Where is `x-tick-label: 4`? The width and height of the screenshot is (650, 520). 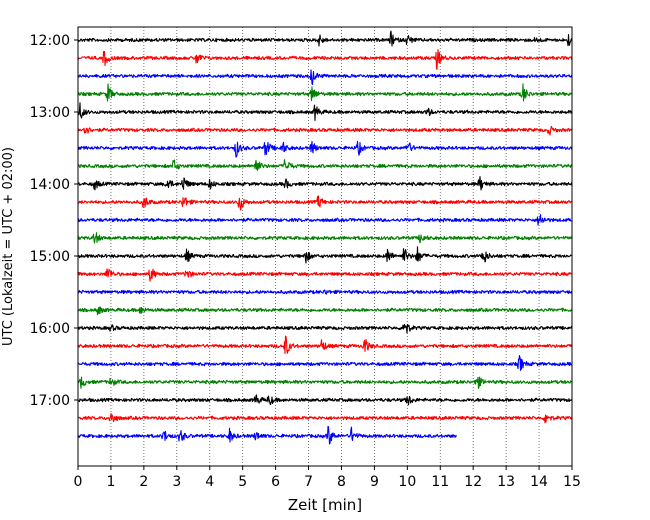
x-tick-label: 4 is located at coordinates (209, 482).